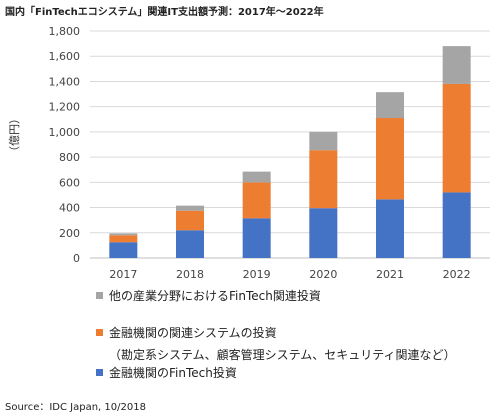  I want to click on legend-label-financial-fintech: 金融機関のFinTech投資, so click(173, 373).